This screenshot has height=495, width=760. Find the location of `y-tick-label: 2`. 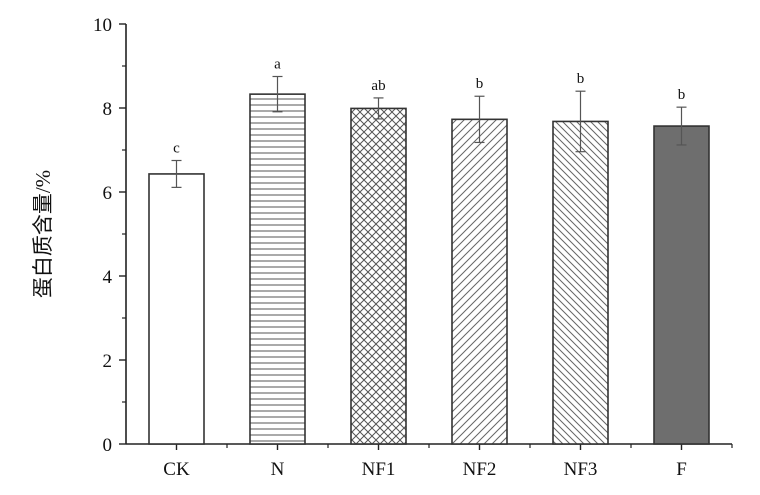

y-tick-label: 2 is located at coordinates (108, 361).